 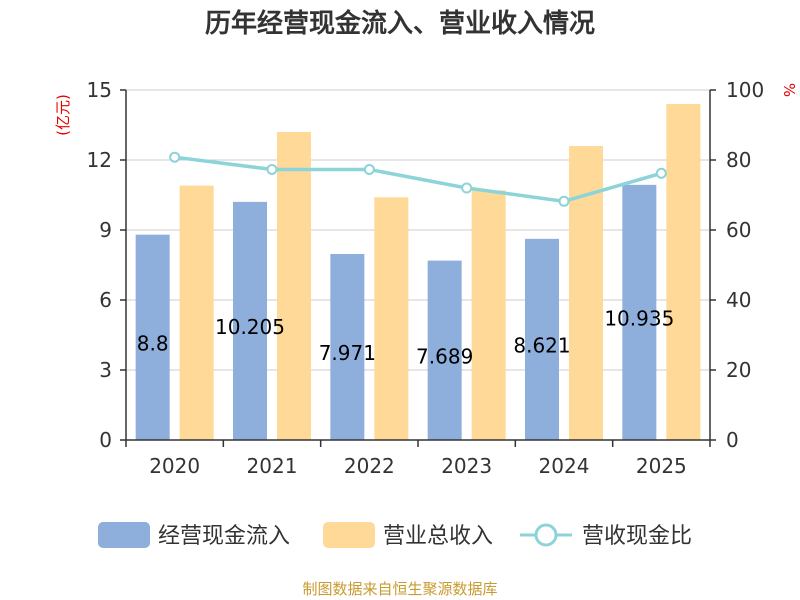 I want to click on bar-revenue-2023, so click(x=488, y=315).